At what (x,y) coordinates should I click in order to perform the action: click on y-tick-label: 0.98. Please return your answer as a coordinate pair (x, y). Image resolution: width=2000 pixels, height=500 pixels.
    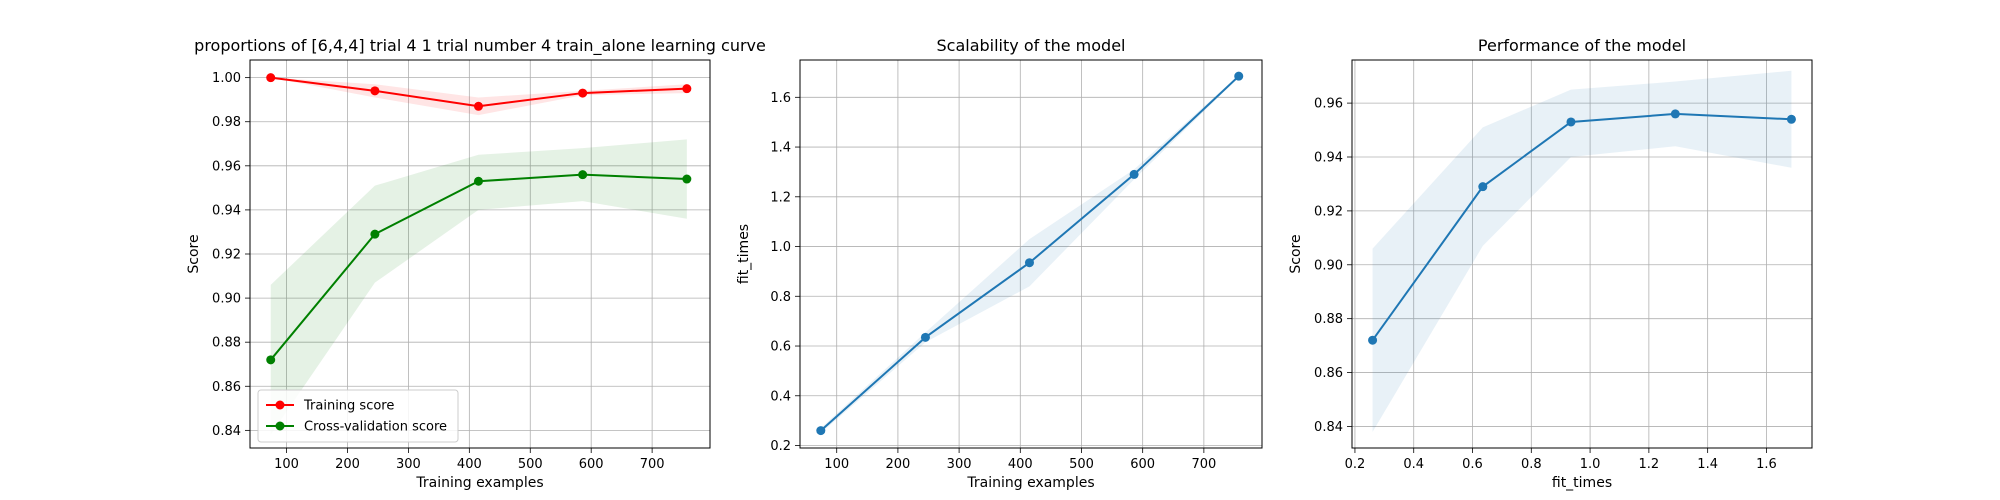
    Looking at the image, I should click on (226, 122).